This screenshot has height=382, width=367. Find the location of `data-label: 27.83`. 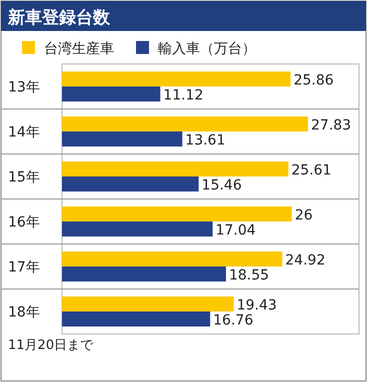

data-label: 27.83 is located at coordinates (331, 126).